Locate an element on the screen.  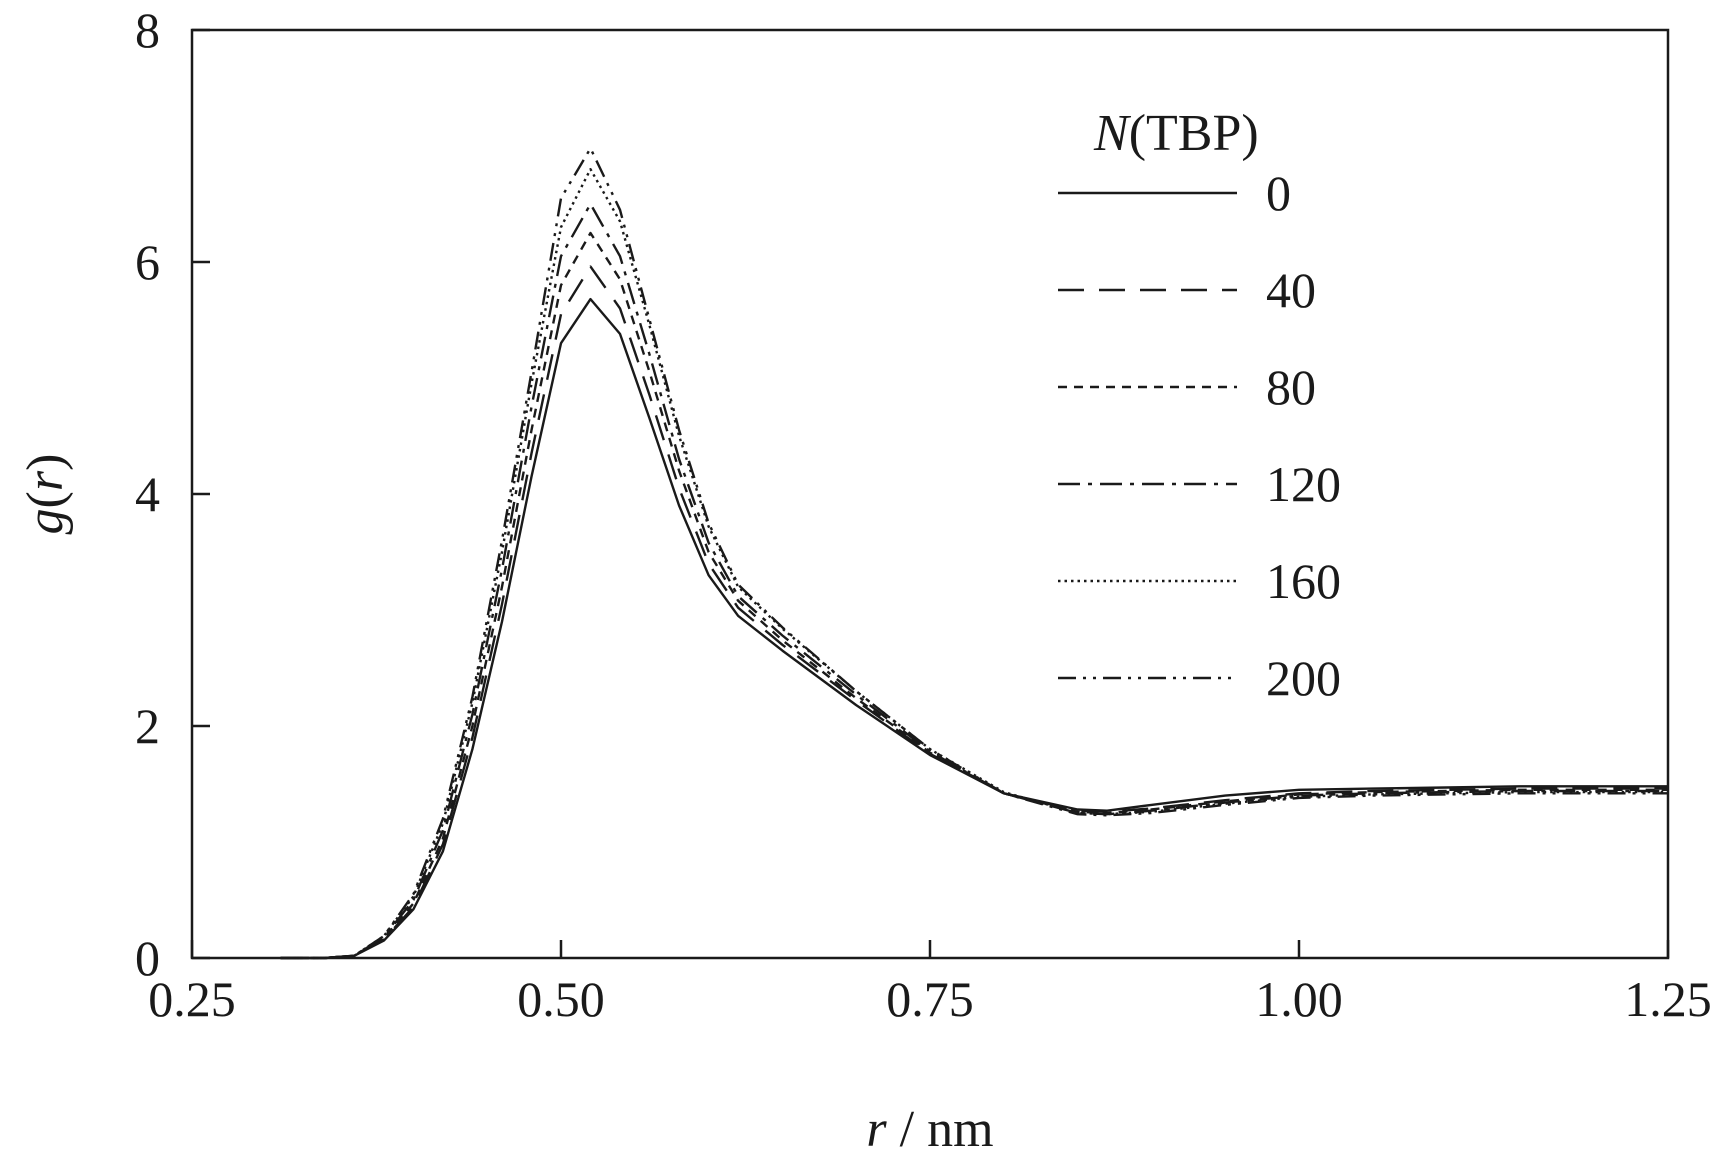
legend-title-var: N is located at coordinates (1112, 133).